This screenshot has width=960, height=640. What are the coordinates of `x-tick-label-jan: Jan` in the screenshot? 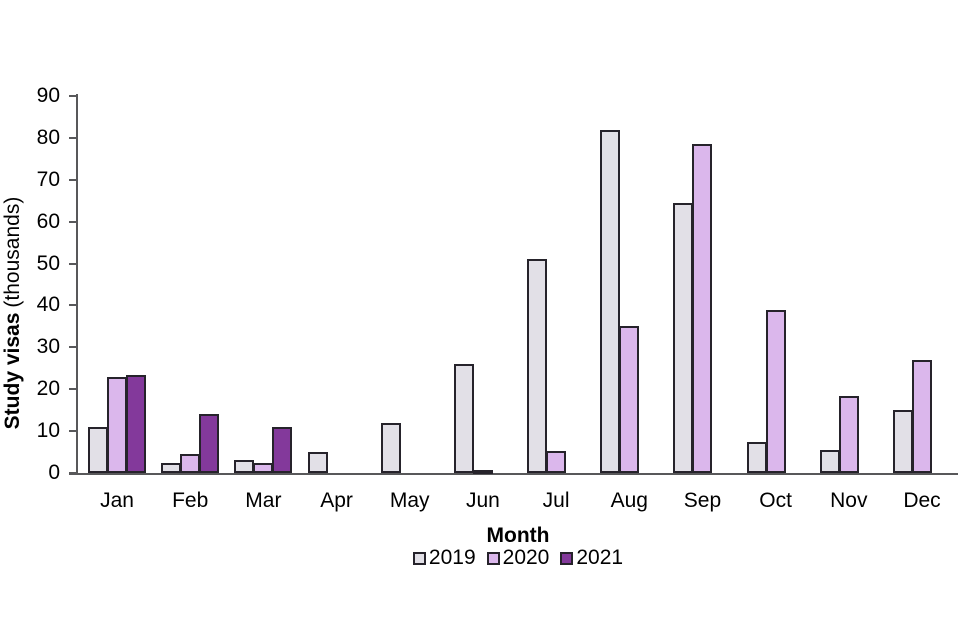 It's located at (117, 500).